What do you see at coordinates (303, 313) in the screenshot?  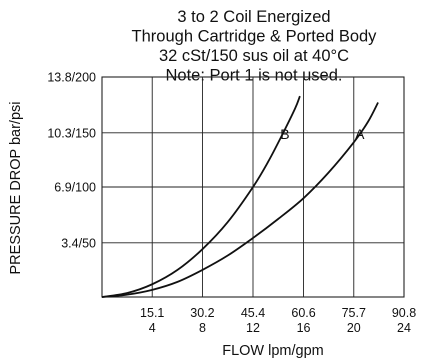 I see `x-tick-label-lpm: 60.6` at bounding box center [303, 313].